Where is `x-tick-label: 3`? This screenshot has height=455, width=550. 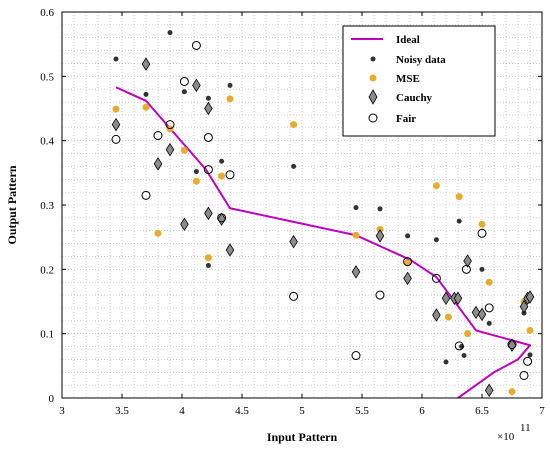
x-tick-label: 3 is located at coordinates (62, 411).